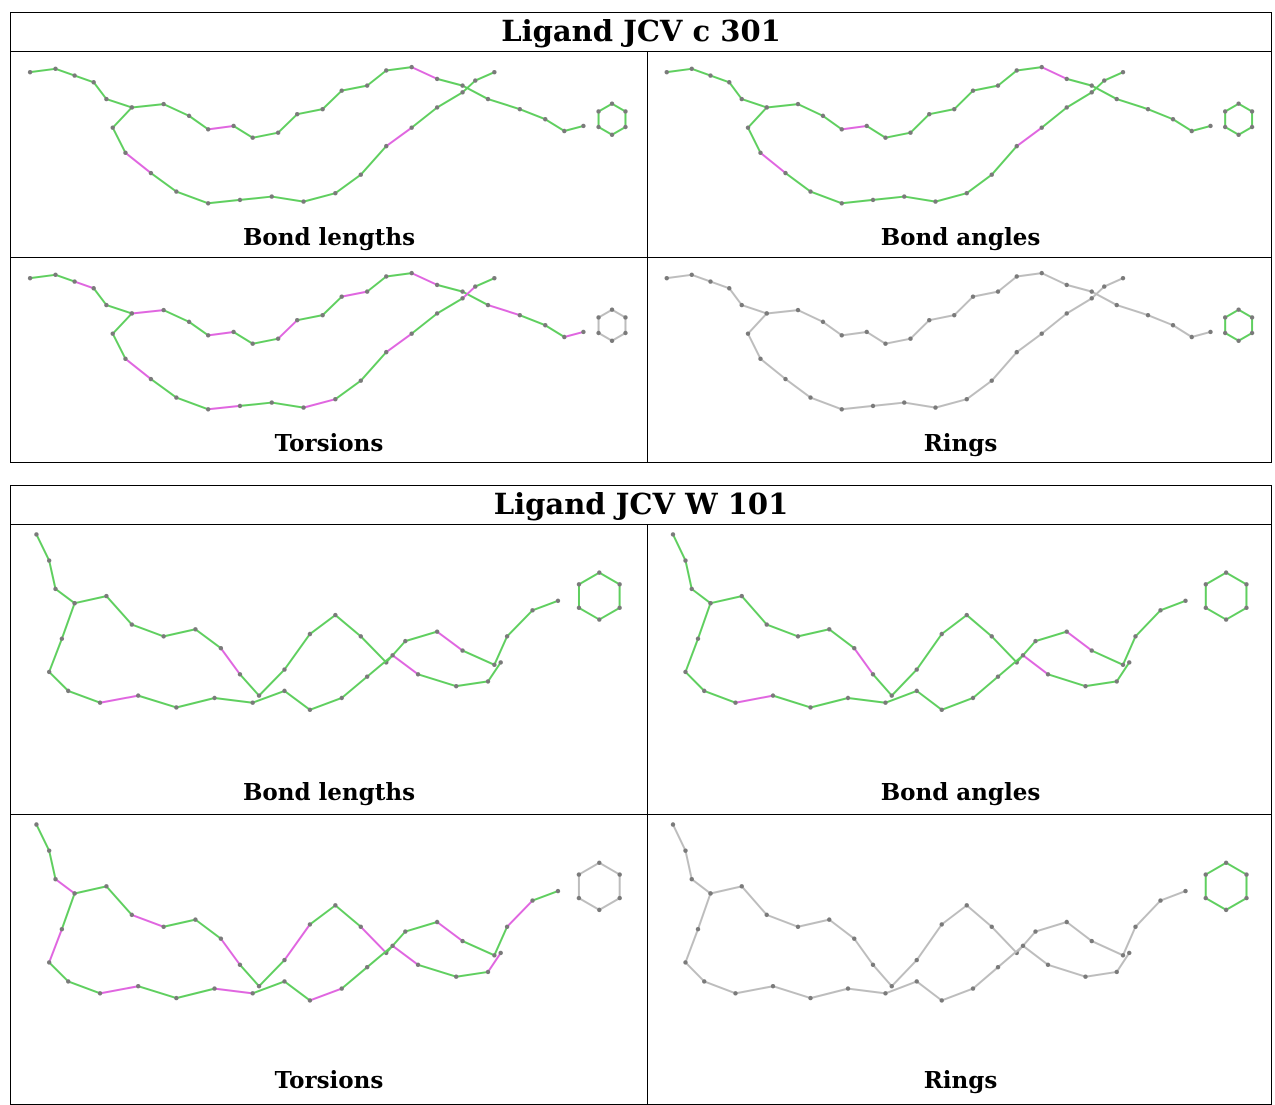  Describe the element at coordinates (641, 32) in the screenshot. I see `block-title: Ligand JCV c 301` at that location.